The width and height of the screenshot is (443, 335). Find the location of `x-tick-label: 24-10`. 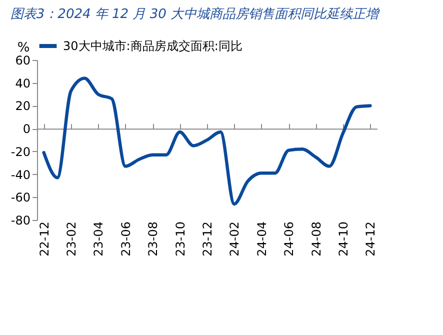

x-tick-label: 24-10 is located at coordinates (343, 239).